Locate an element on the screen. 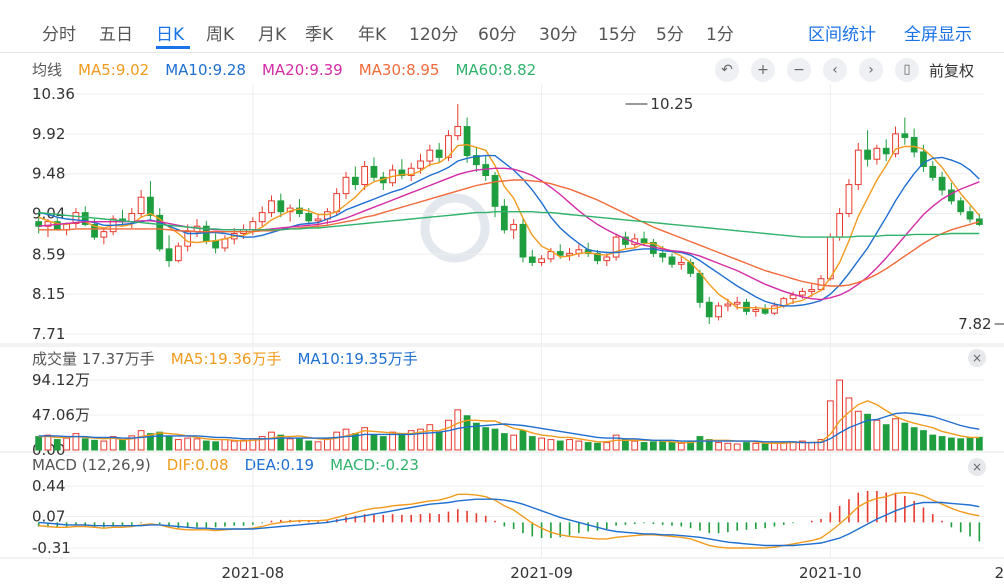 The width and height of the screenshot is (1004, 587). tab-4: 月K is located at coordinates (272, 35).